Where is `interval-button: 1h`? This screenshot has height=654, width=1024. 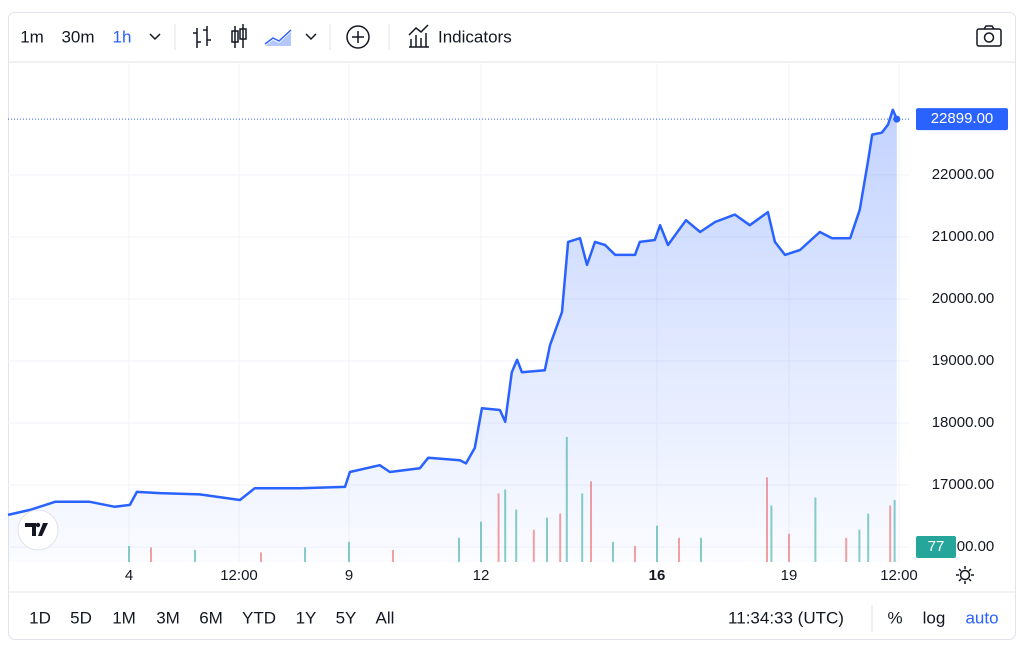 interval-button: 1h is located at coordinates (122, 36).